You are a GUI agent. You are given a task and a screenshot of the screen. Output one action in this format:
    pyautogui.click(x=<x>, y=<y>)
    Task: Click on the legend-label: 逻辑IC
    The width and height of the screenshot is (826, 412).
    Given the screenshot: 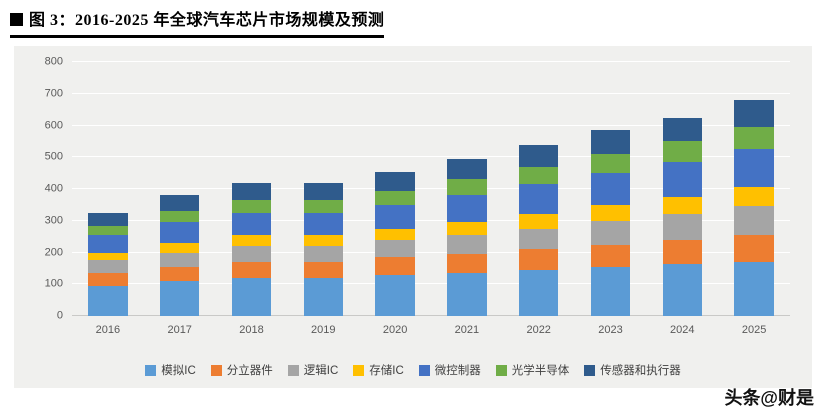 What is the action you would take?
    pyautogui.click(x=321, y=371)
    